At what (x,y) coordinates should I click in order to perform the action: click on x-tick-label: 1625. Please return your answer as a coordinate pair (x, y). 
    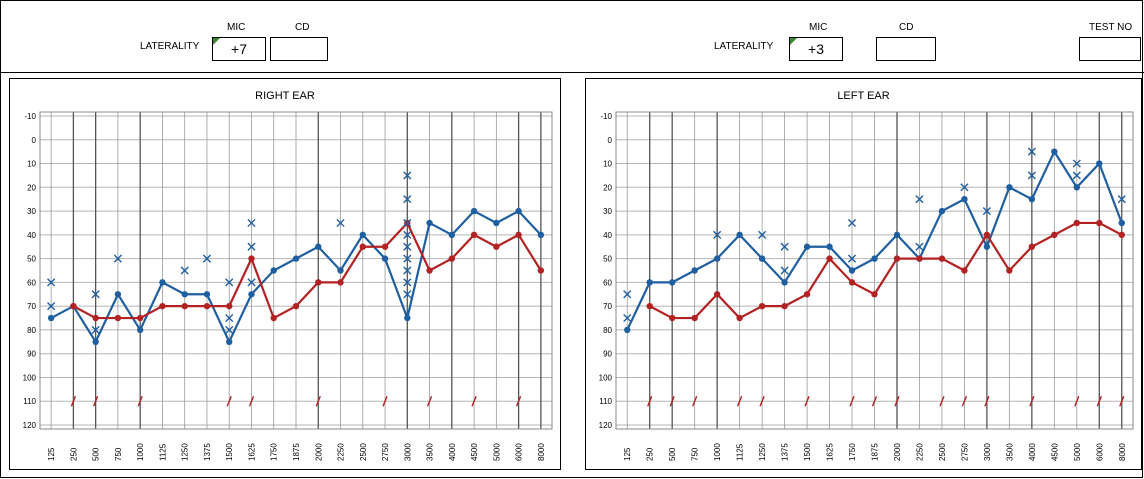
    Looking at the image, I should click on (251, 452).